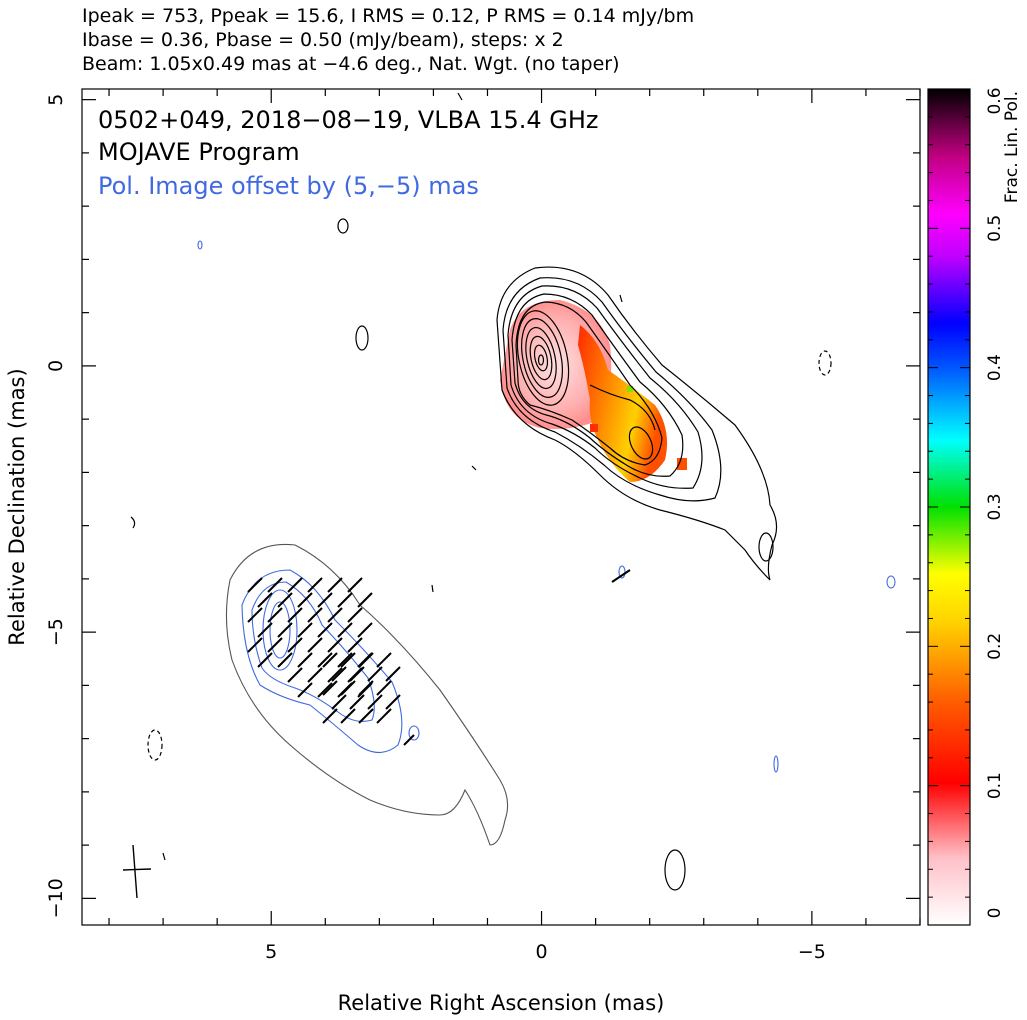 Image resolution: width=1027 pixels, height=1020 pixels. I want to click on colorbar-tick-label: 0.6, so click(995, 100).